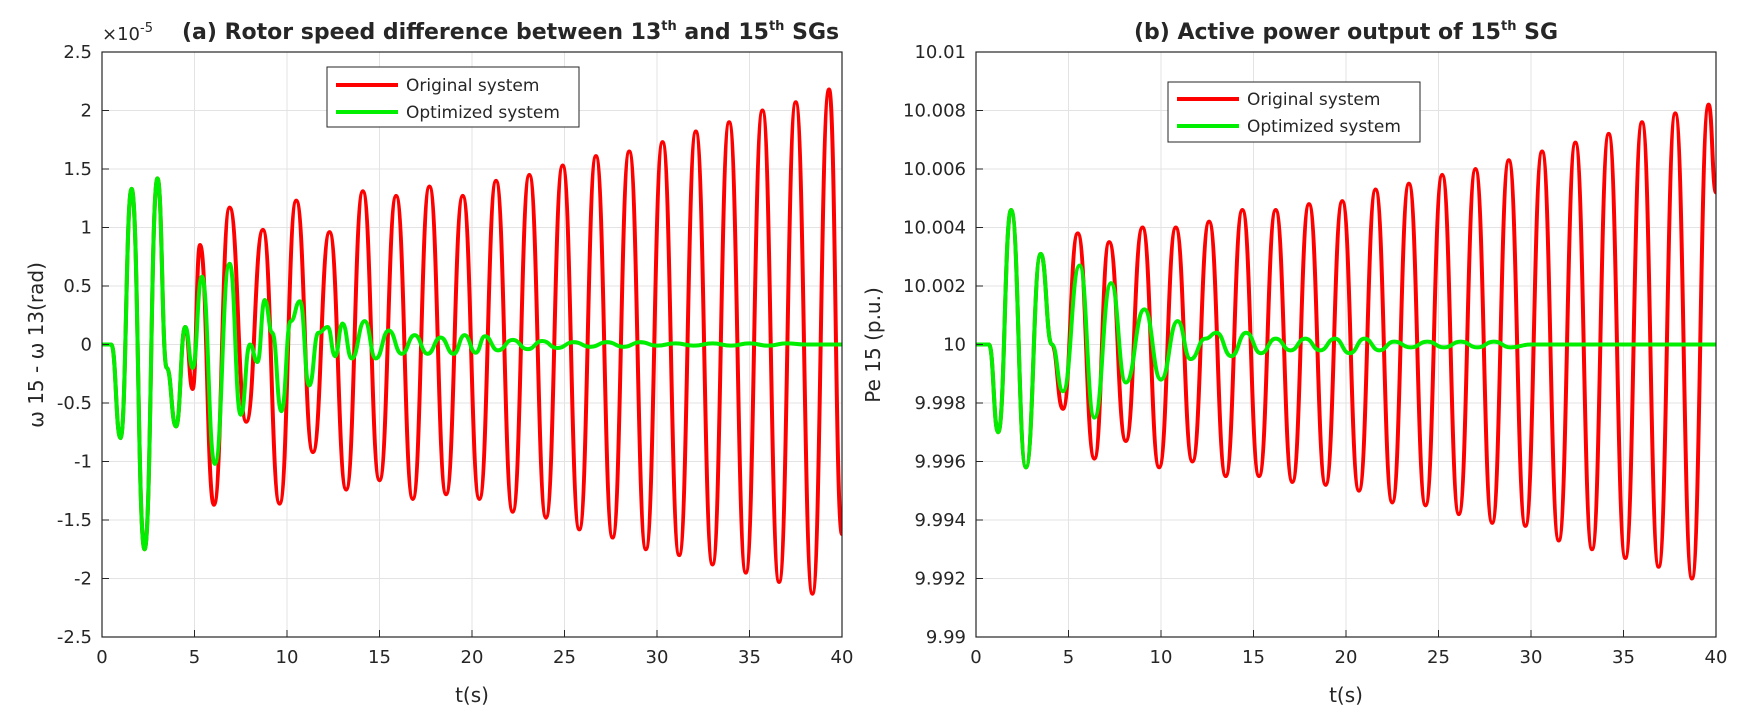 This screenshot has height=720, width=1739. What do you see at coordinates (946, 637) in the screenshot?
I see `panel-b-y-tick-label: 9.99` at bounding box center [946, 637].